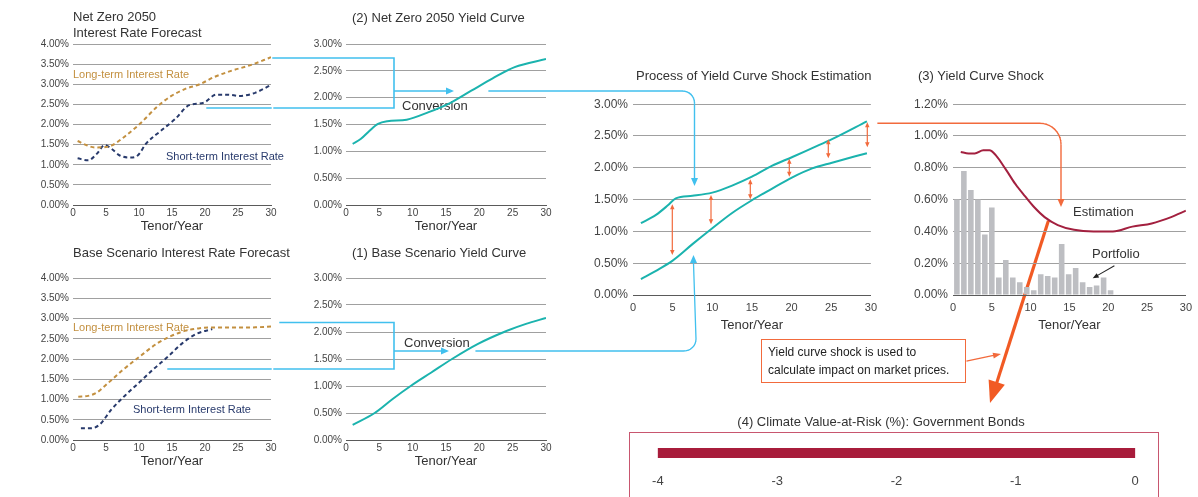 The width and height of the screenshot is (1198, 497). I want to click on y-tick-label: 1.20%, so click(931, 103).